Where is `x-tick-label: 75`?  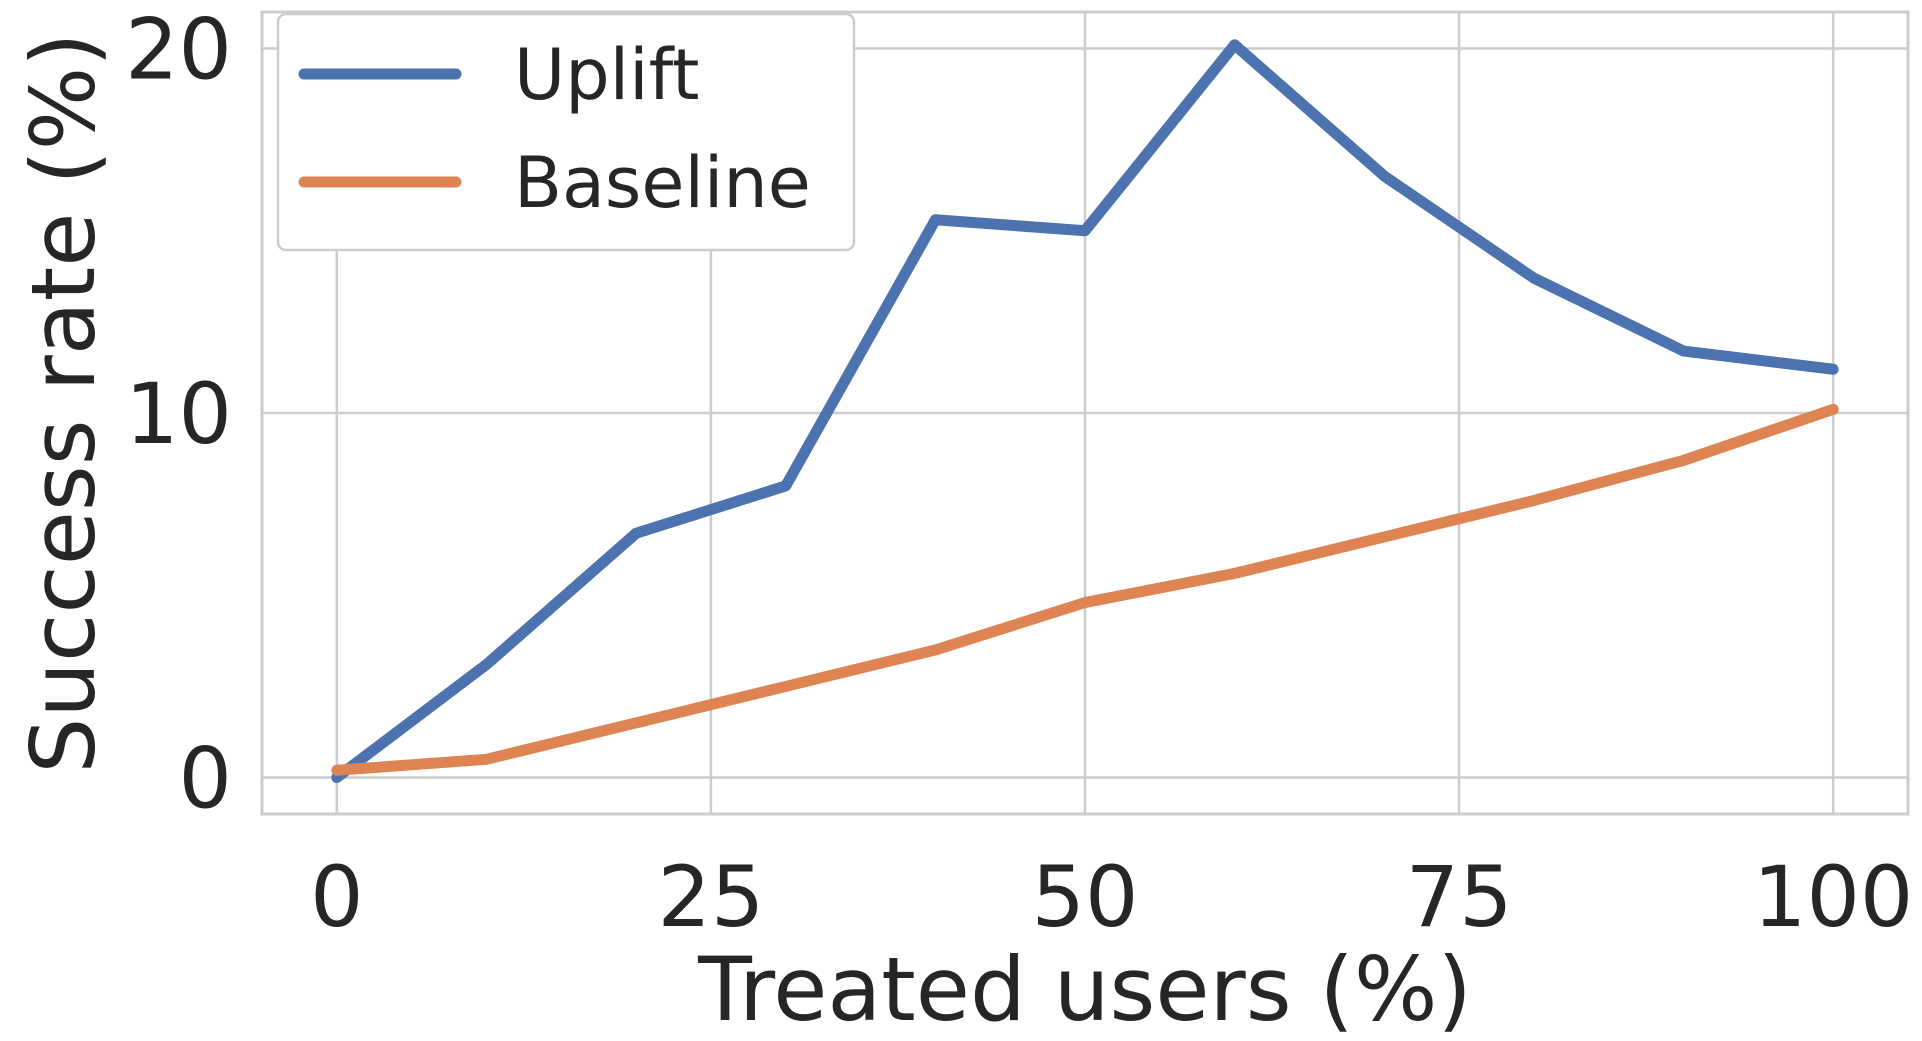 x-tick-label: 75 is located at coordinates (1459, 897).